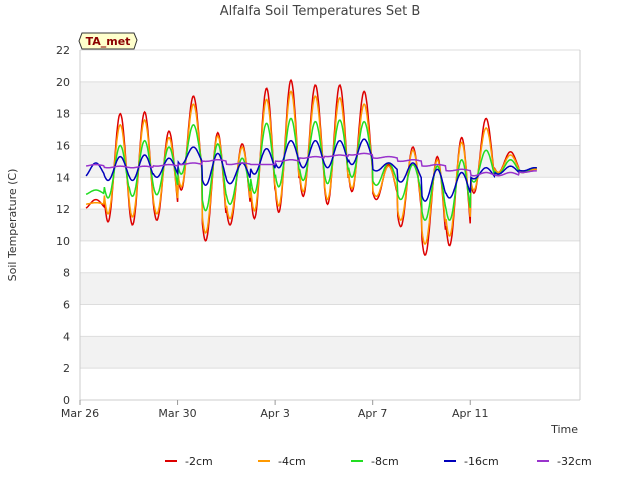 Image resolution: width=640 pixels, height=480 pixels. What do you see at coordinates (12, 225) in the screenshot?
I see `y-axis-label: Soil Temperature (C)` at bounding box center [12, 225].